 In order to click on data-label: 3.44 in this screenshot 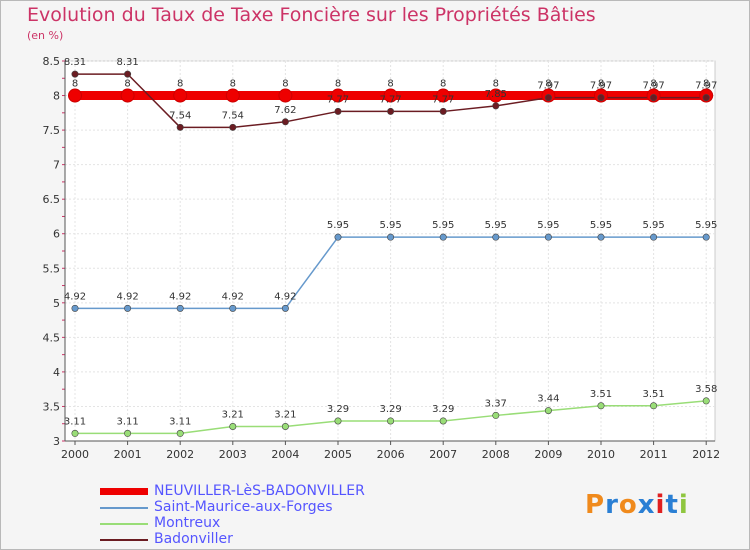, I will do `click(548, 399)`.